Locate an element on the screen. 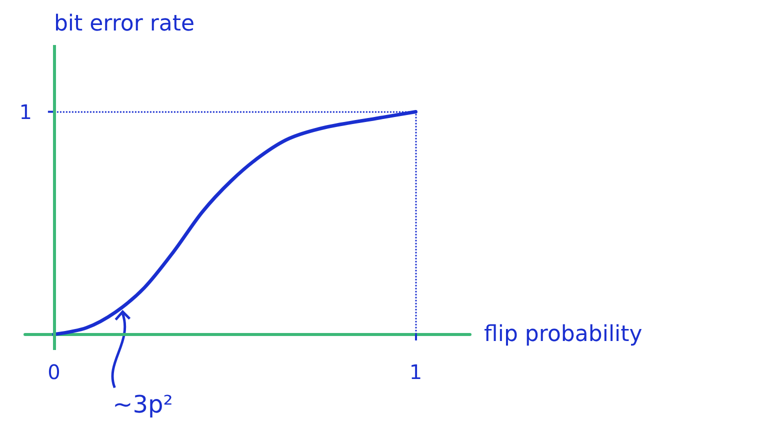  x-tick-label: 0 is located at coordinates (54, 372).